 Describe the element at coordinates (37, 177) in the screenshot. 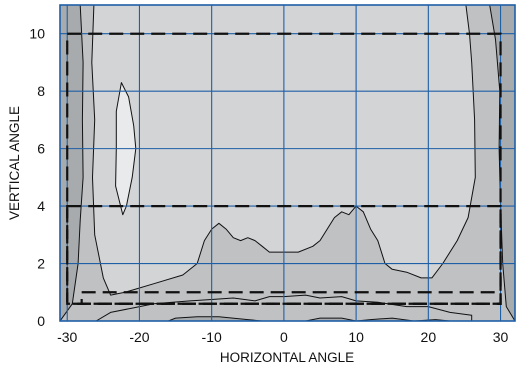

I see `y-tick-labels: 0 2 4 6 8 10` at that location.